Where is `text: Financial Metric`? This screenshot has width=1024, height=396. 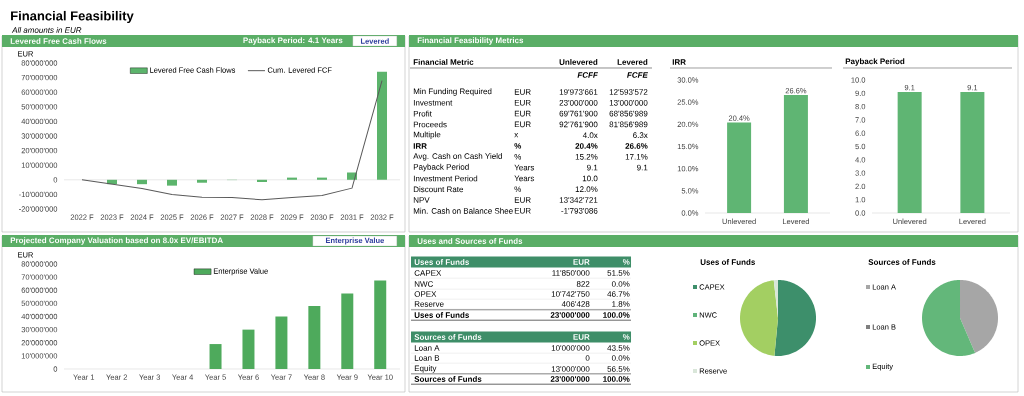 text: Financial Metric is located at coordinates (443, 62).